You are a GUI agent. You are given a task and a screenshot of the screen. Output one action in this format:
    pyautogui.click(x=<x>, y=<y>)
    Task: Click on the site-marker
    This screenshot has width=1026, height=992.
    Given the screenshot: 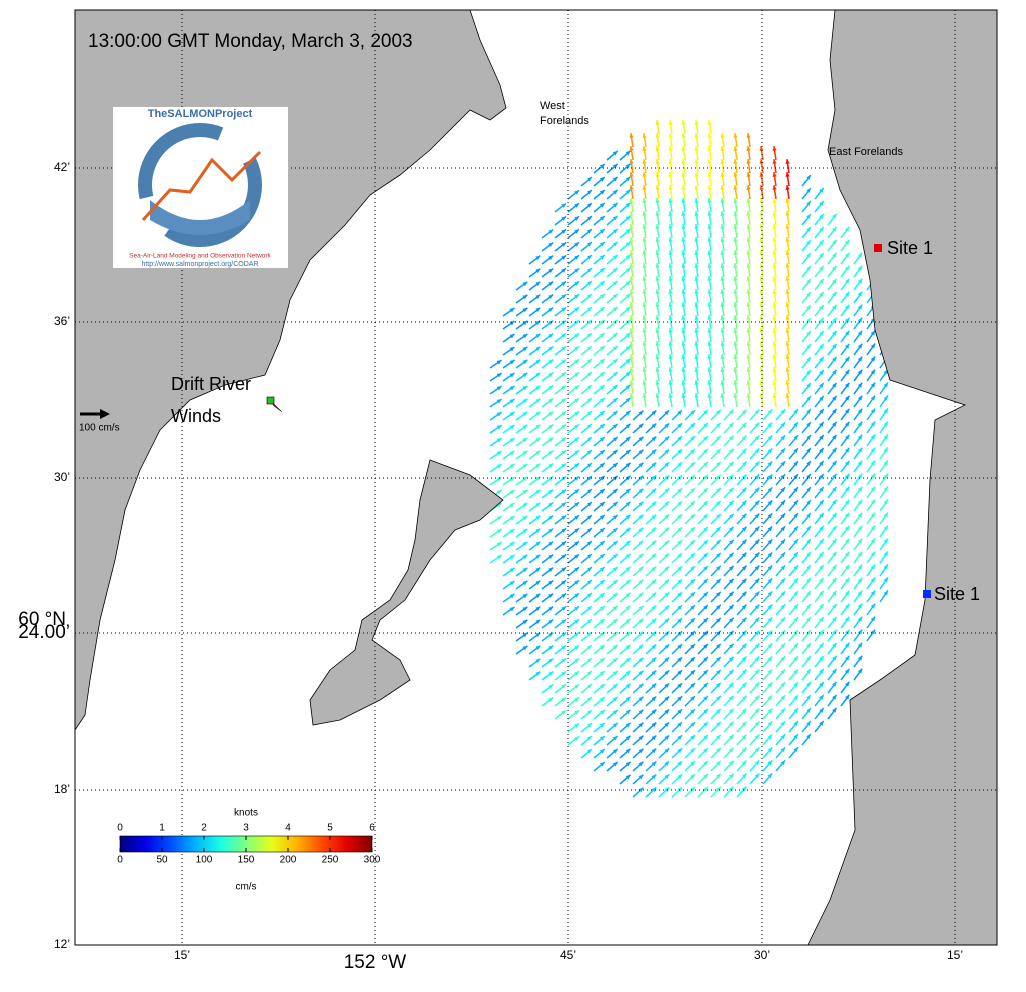 What is the action you would take?
    pyautogui.click(x=878, y=248)
    